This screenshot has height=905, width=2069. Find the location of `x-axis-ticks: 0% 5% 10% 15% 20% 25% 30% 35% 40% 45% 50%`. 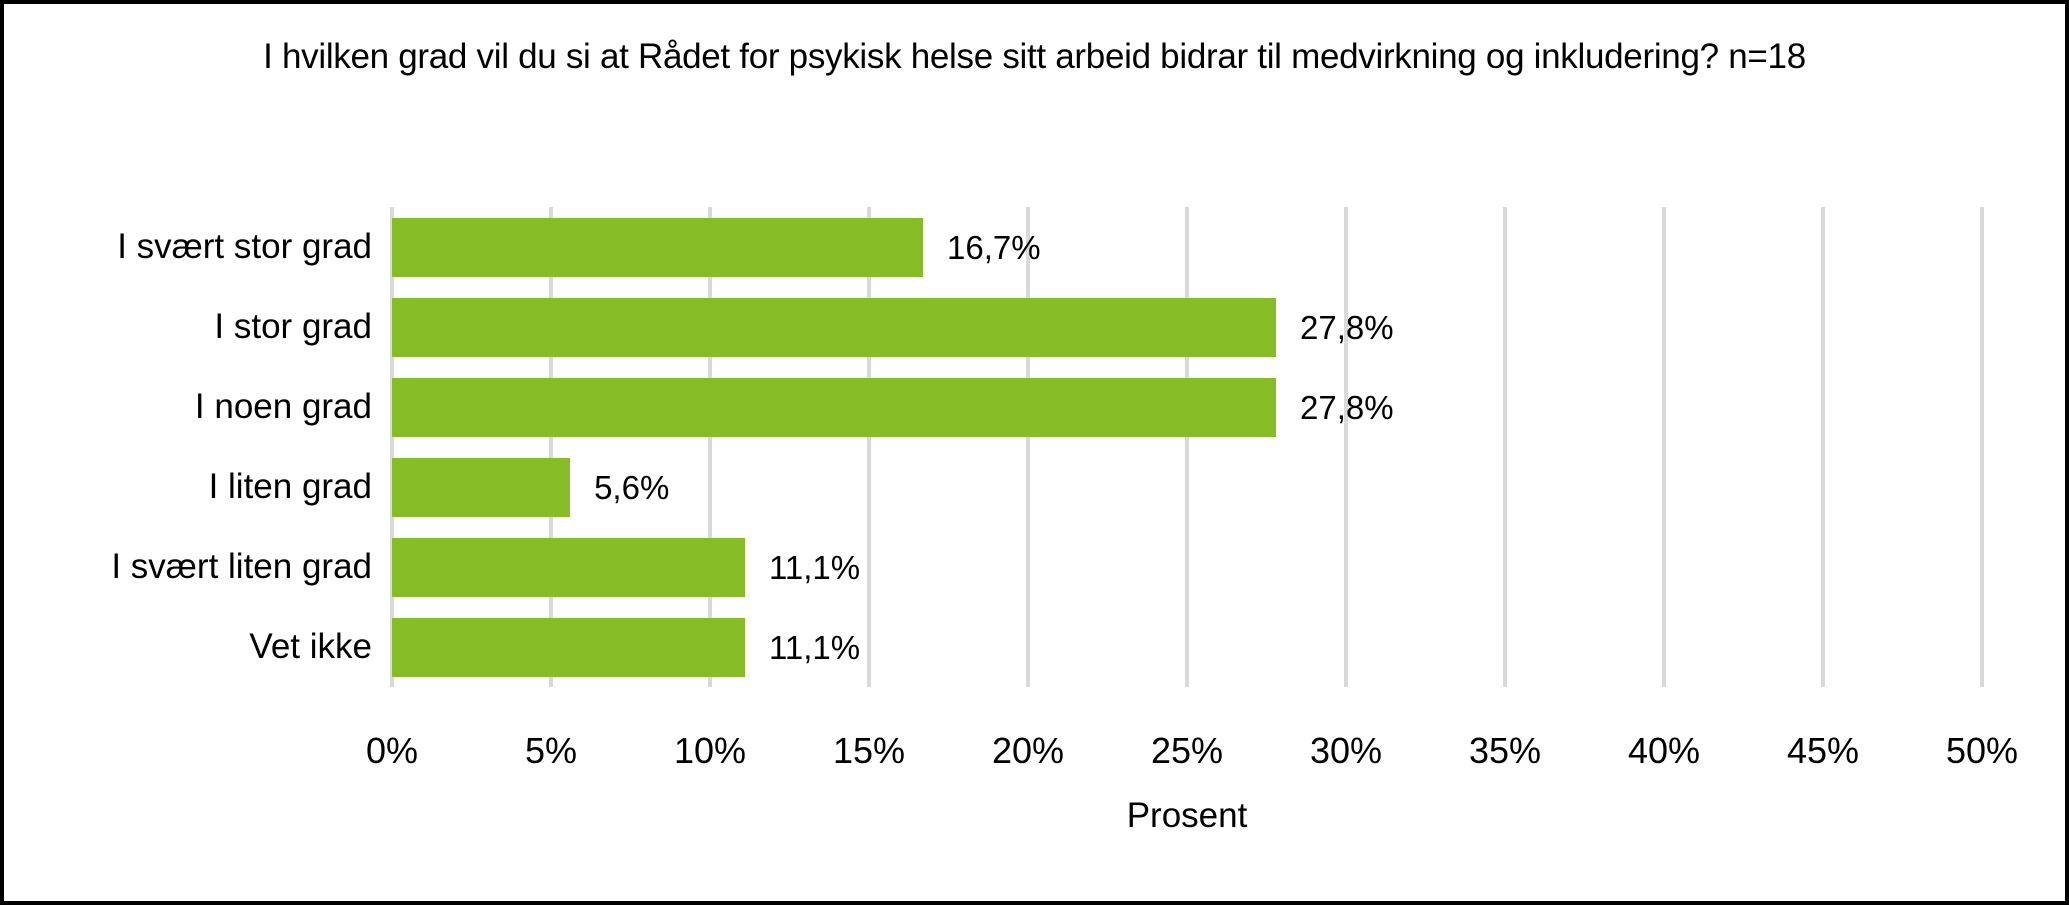

x-axis-ticks: 0% 5% 10% 15% 20% 25% 30% 35% 40% 45% 50% is located at coordinates (1192, 753).